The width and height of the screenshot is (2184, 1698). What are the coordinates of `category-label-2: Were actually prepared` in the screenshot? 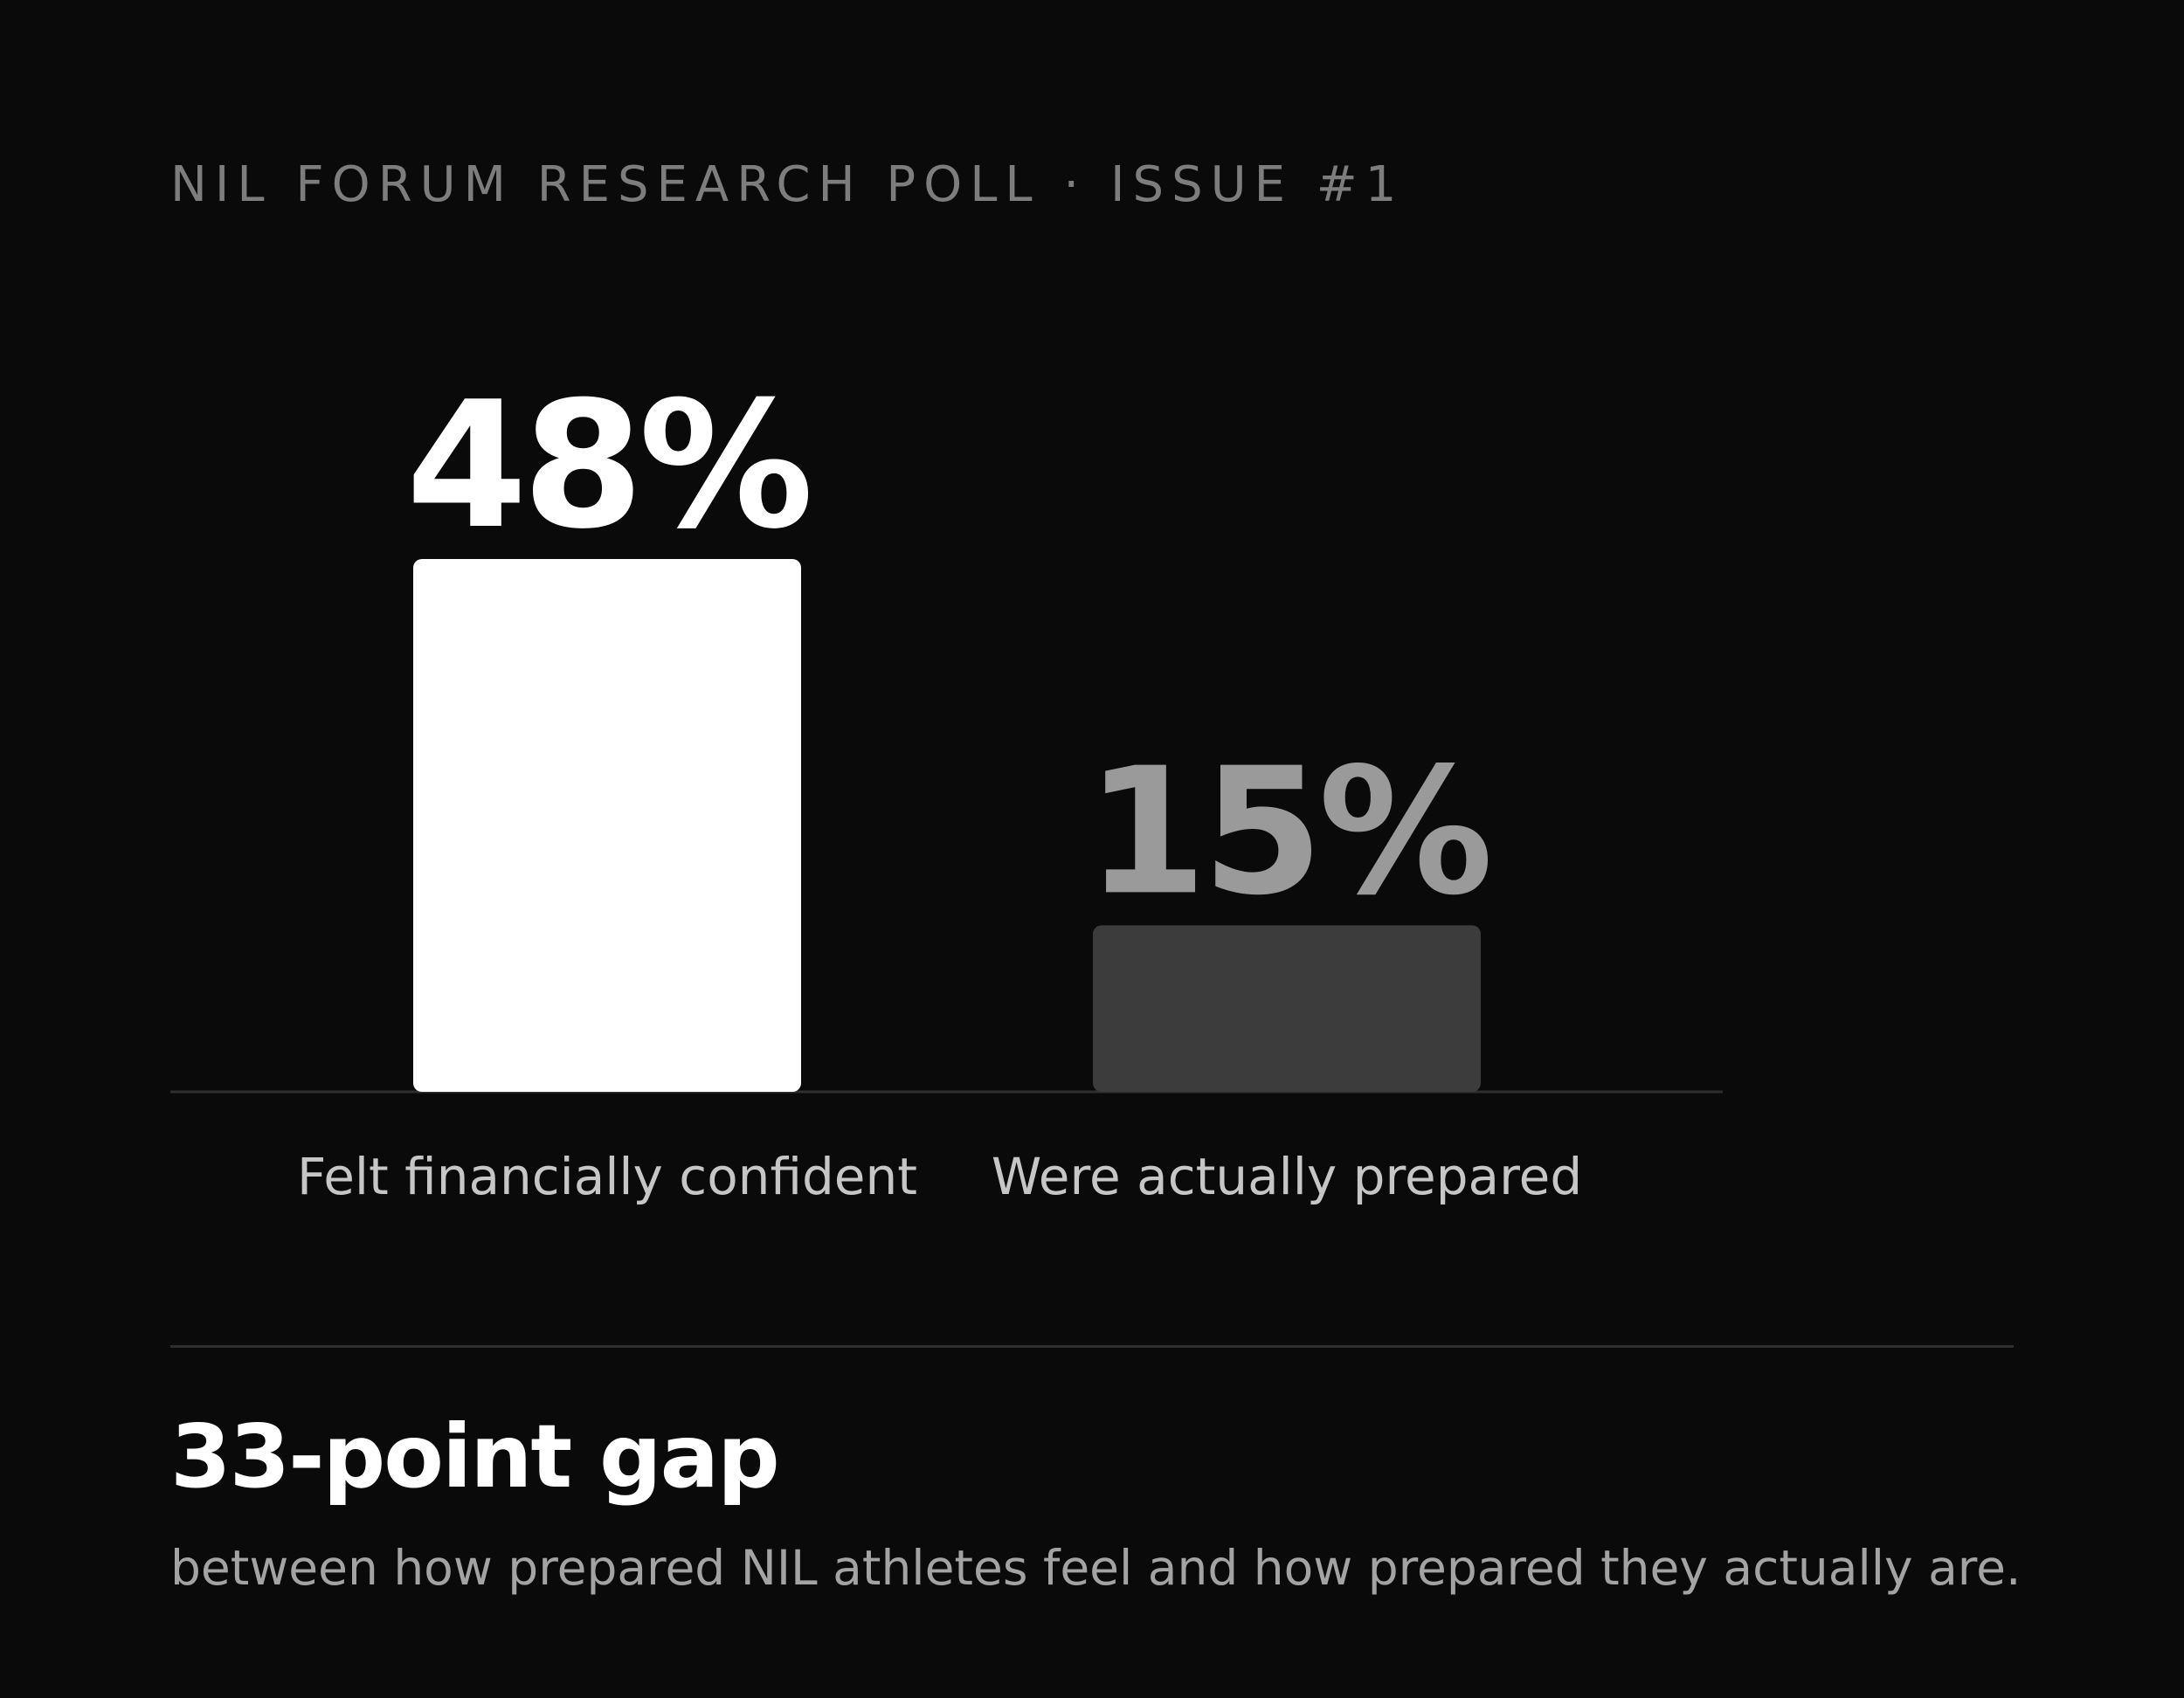 It's located at (1287, 1176).